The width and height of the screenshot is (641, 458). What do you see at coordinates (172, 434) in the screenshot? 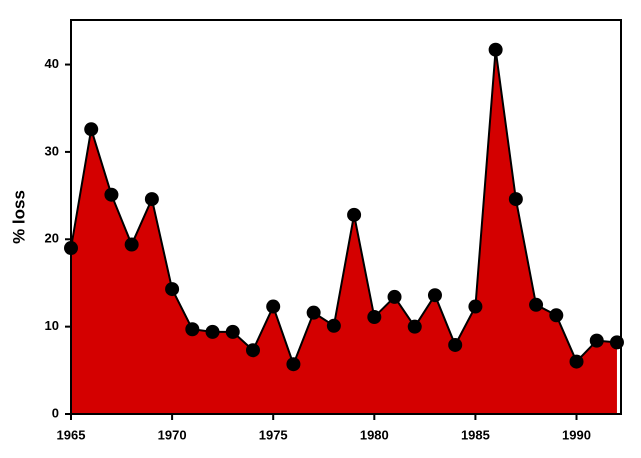
I see `x-tick-label: 1970` at bounding box center [172, 434].